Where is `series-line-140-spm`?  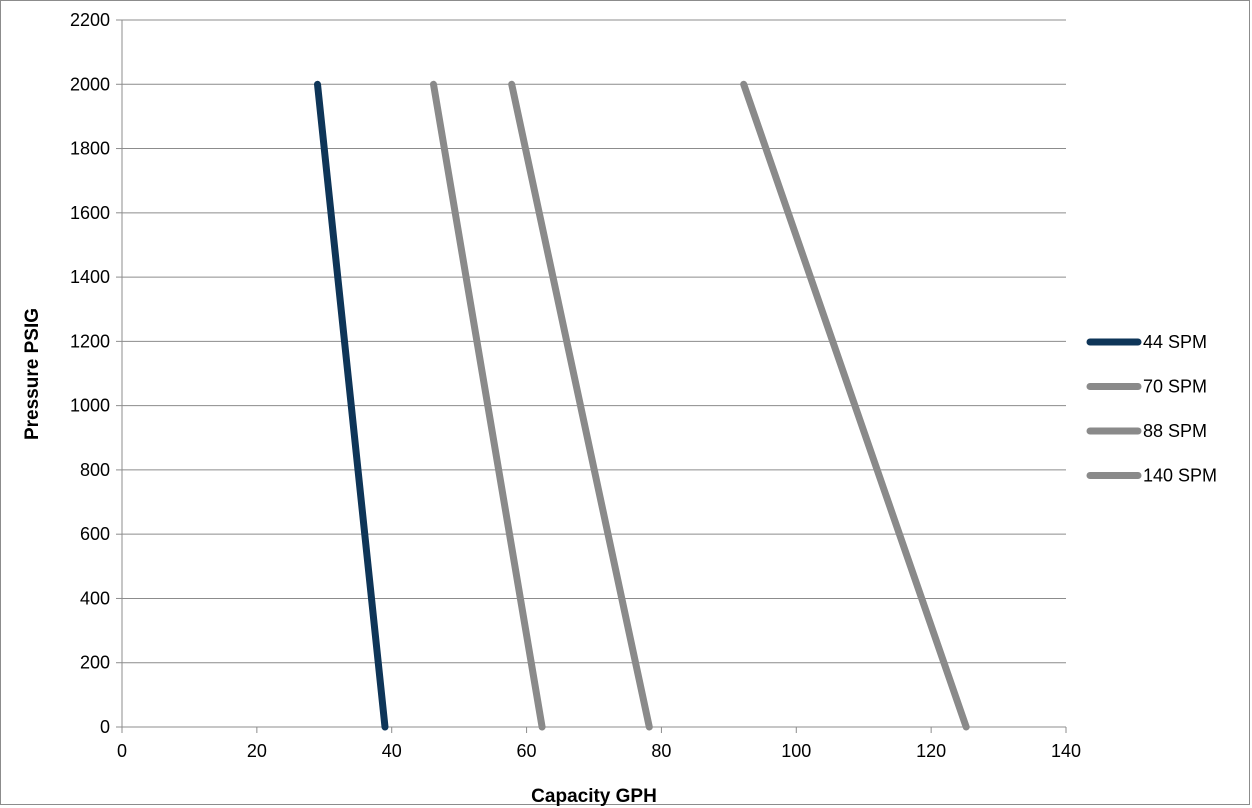 series-line-140-spm is located at coordinates (855, 405).